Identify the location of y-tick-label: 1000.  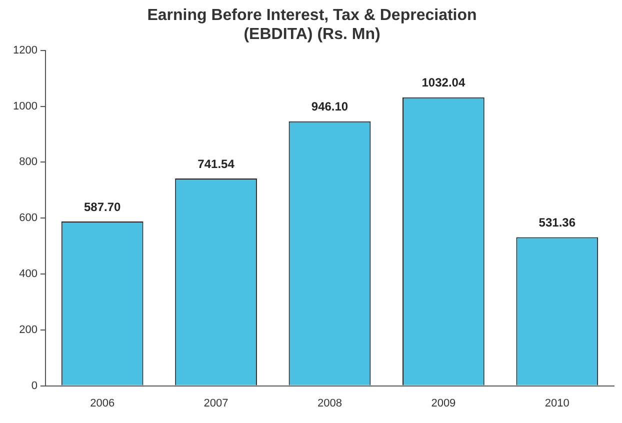
(25, 106).